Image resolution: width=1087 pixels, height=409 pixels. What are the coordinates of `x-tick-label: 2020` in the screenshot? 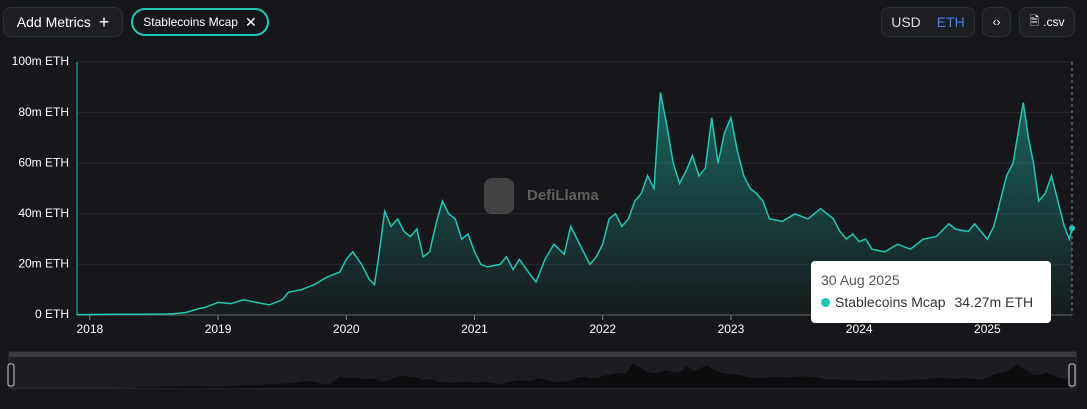 It's located at (346, 329).